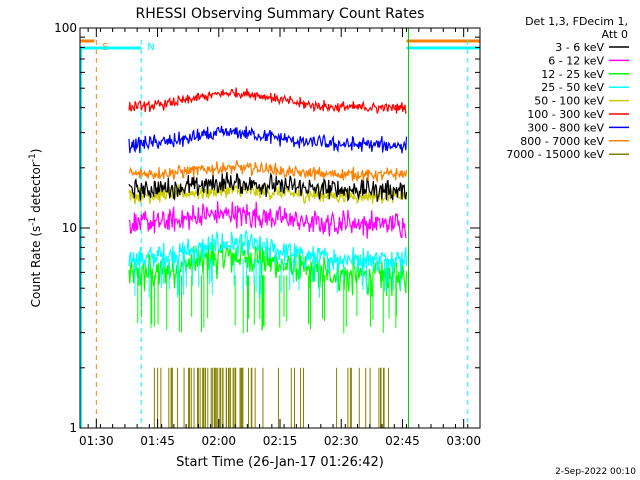  What do you see at coordinates (565, 127) in the screenshot?
I see `legend-label: 300 - 800 keV` at bounding box center [565, 127].